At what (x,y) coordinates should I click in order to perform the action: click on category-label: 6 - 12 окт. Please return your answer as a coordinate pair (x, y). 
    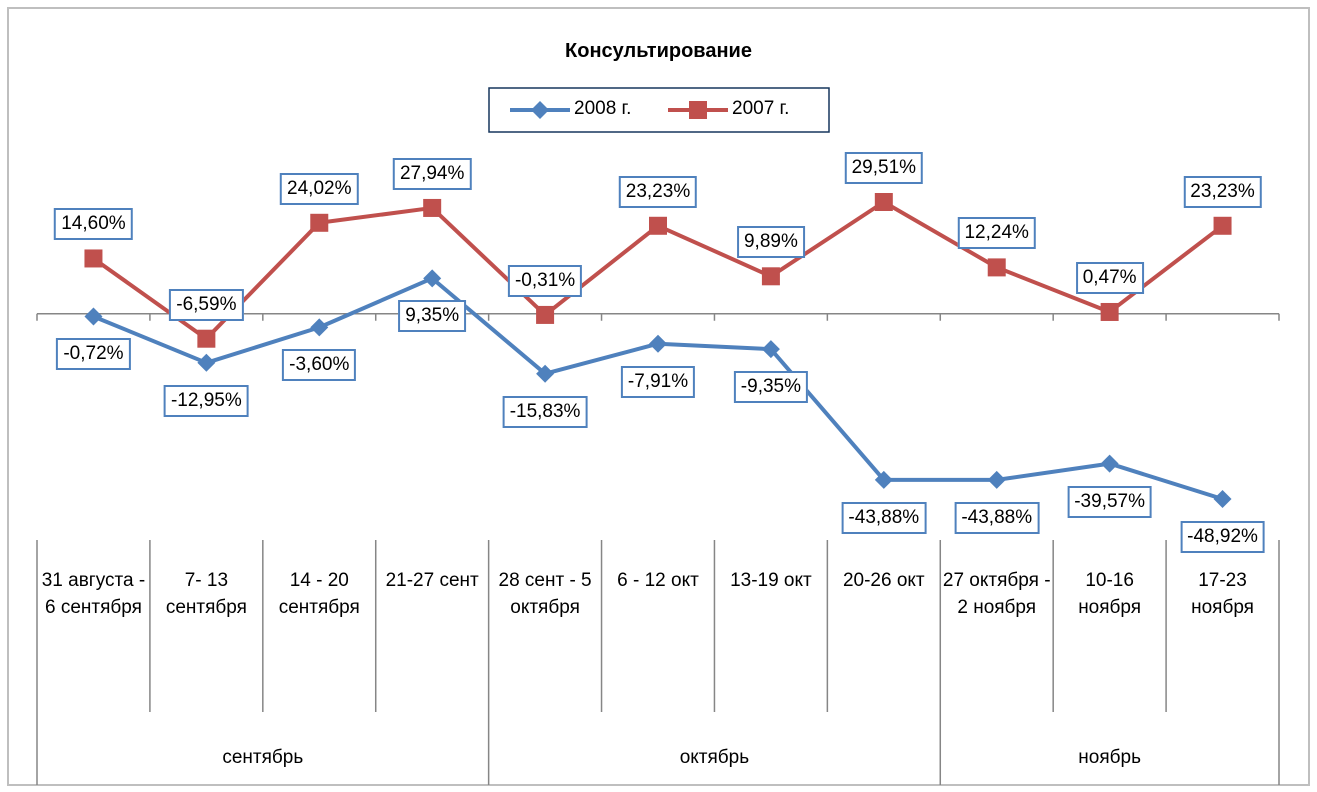
    Looking at the image, I should click on (658, 580).